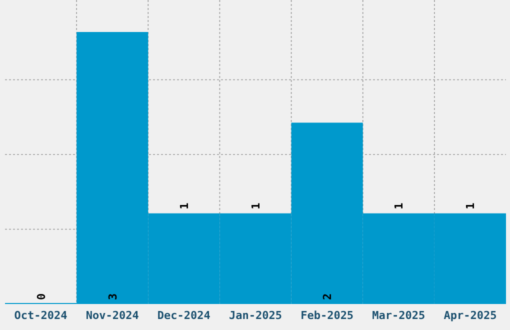 This screenshot has height=330, width=510. Describe the element at coordinates (470, 315) in the screenshot. I see `x-tick-label: Apr-2025` at that location.